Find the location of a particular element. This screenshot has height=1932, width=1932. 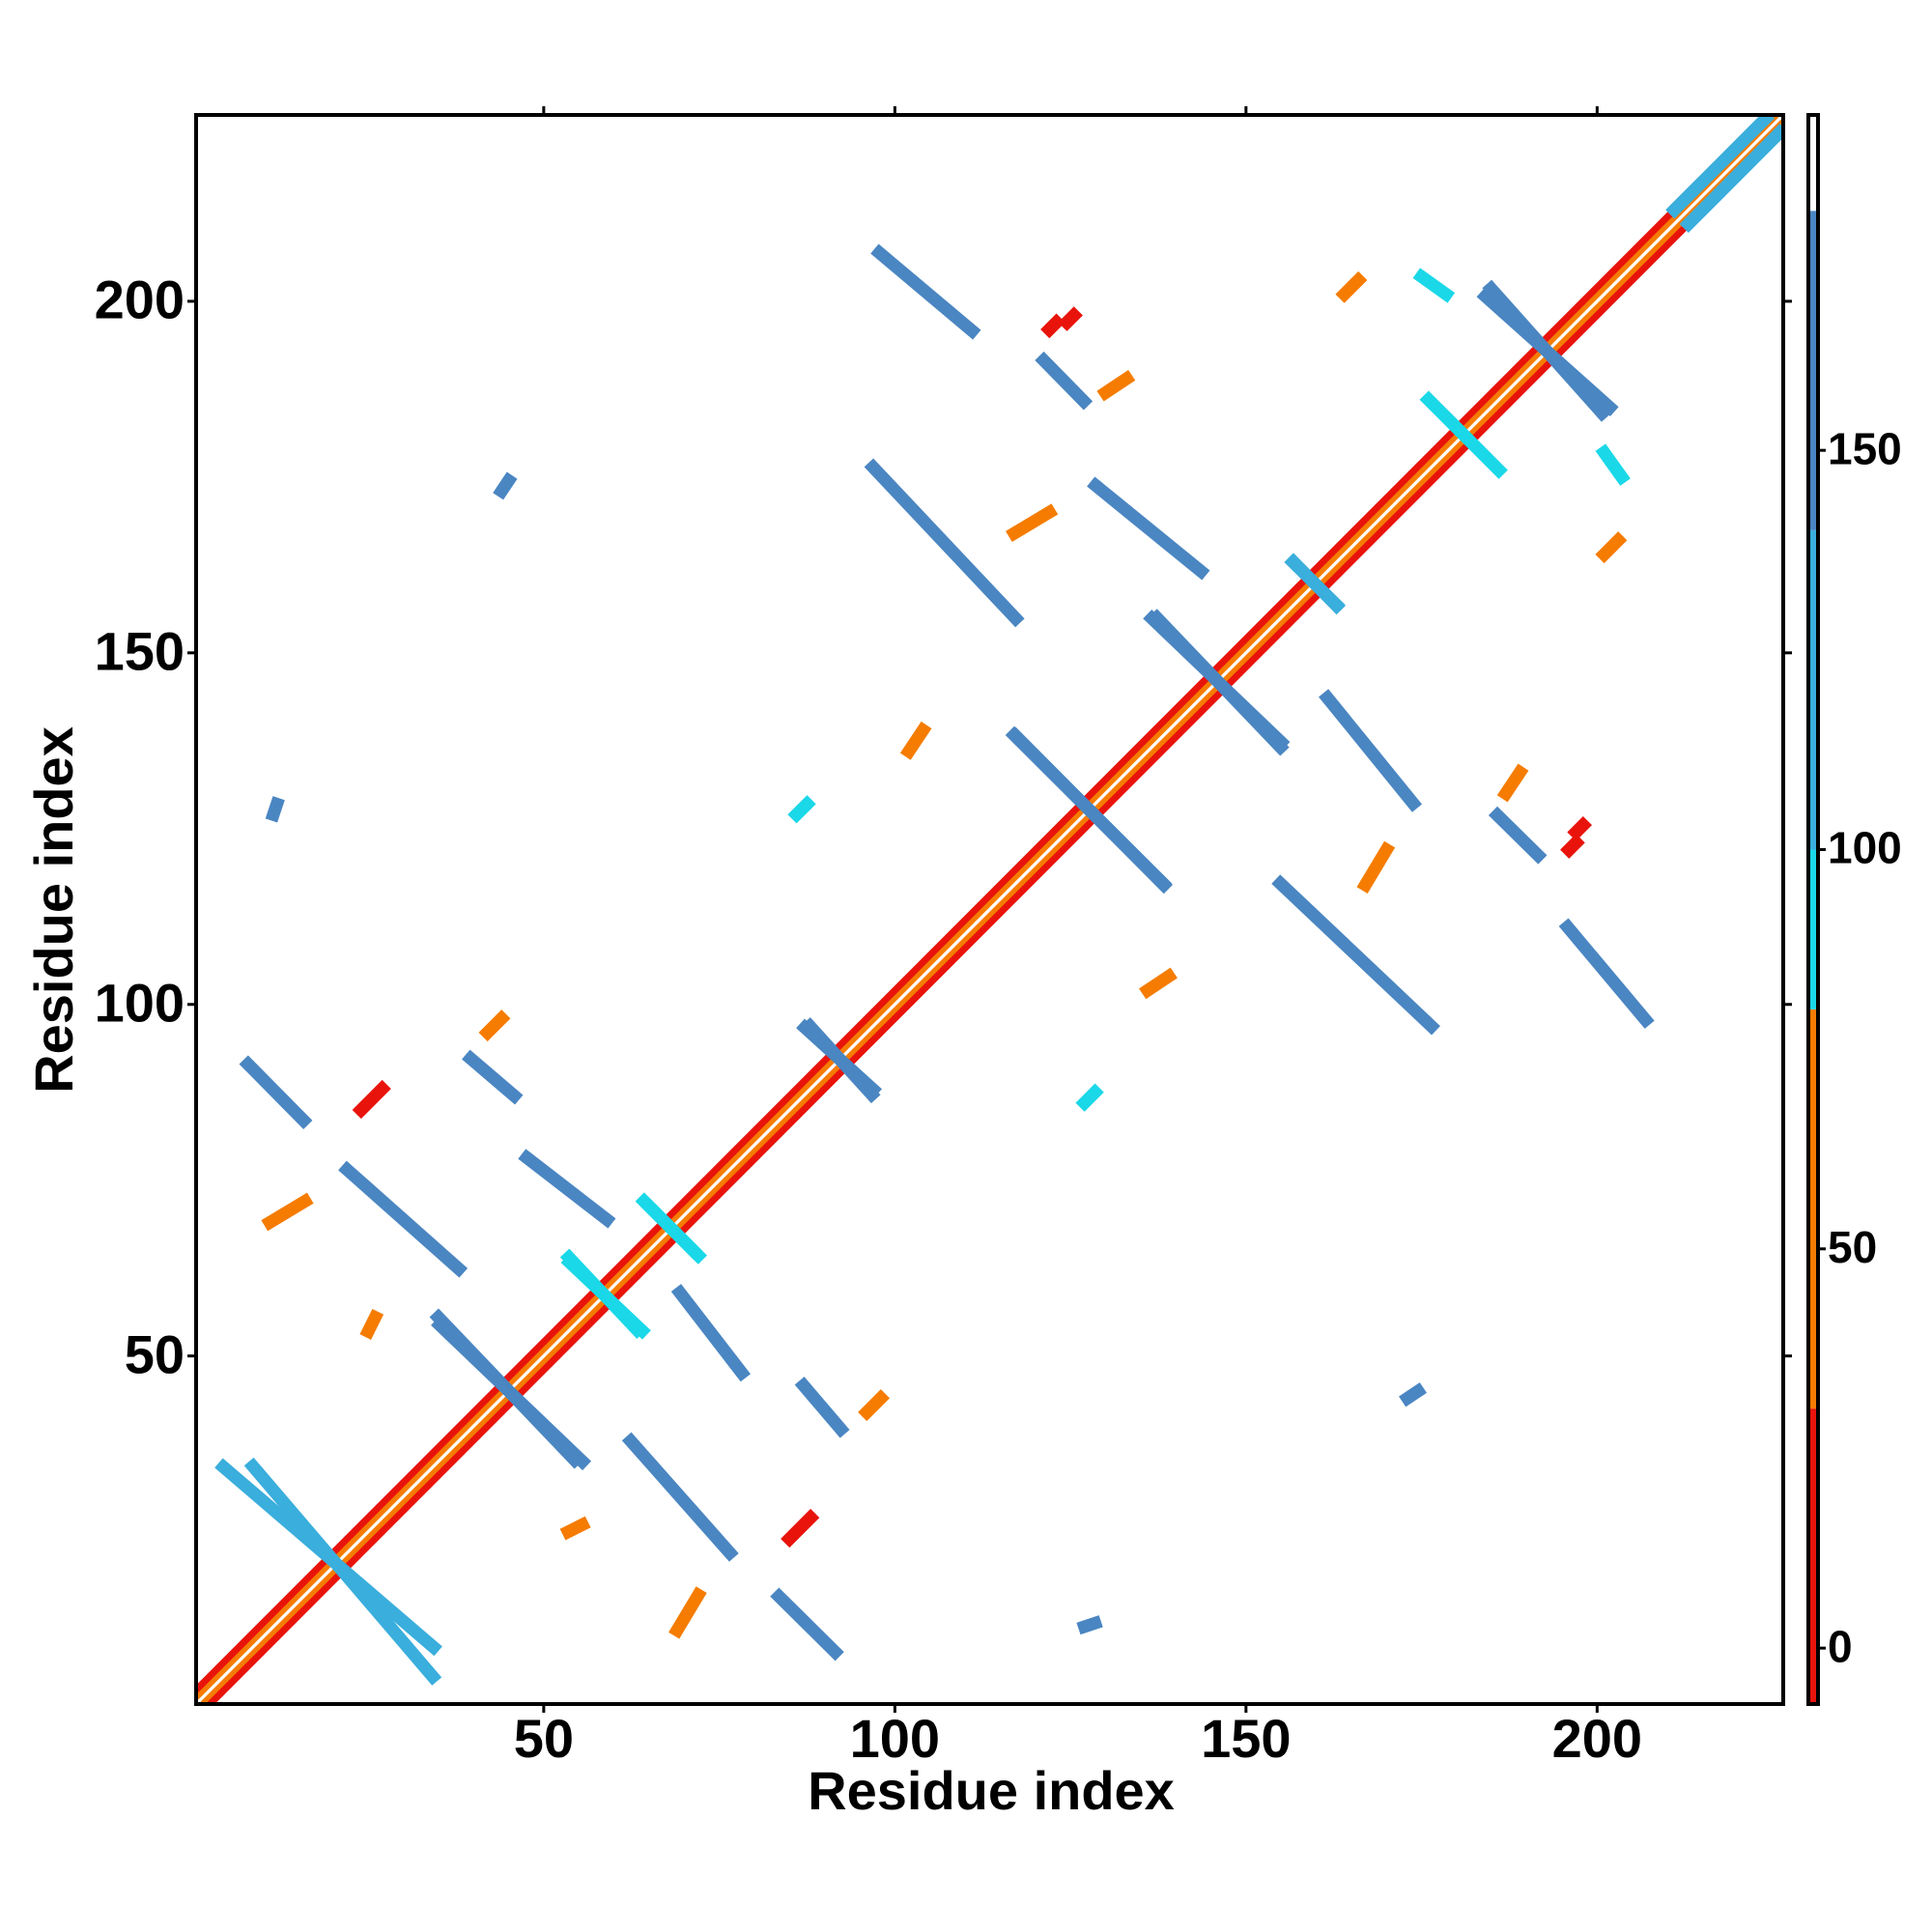

colorbar-tick-label: 150 is located at coordinates (1865, 448).